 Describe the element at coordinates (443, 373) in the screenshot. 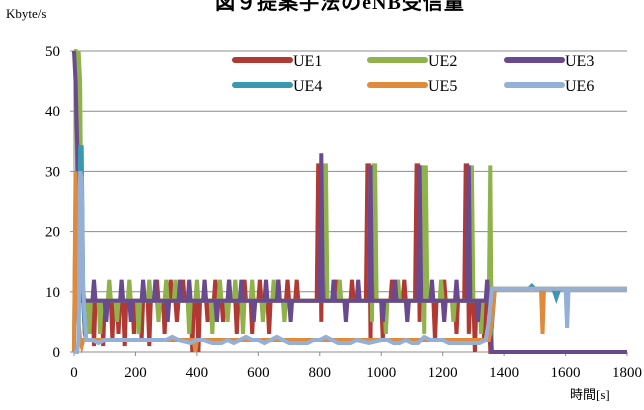

I see `x-tick-label-1200: 1200` at that location.